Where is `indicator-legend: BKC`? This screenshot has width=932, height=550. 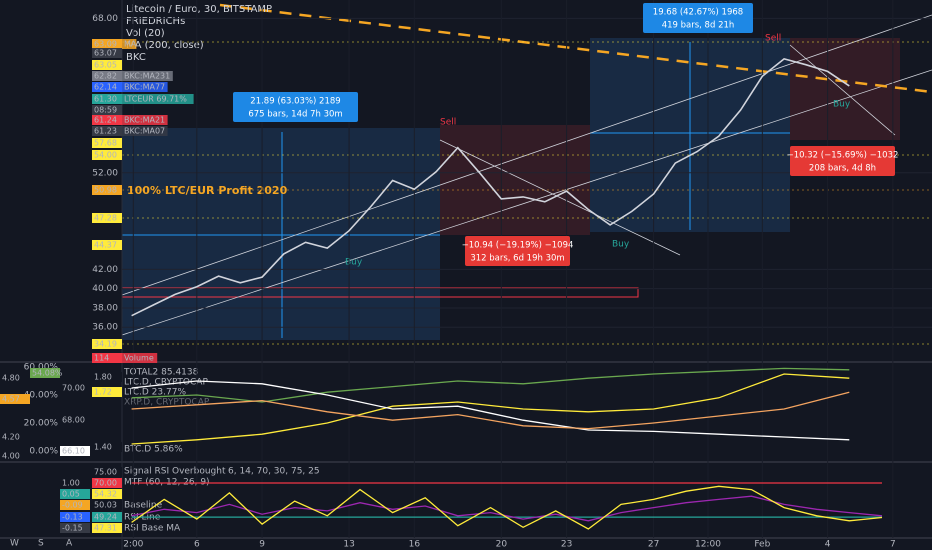 indicator-legend: BKC is located at coordinates (136, 57).